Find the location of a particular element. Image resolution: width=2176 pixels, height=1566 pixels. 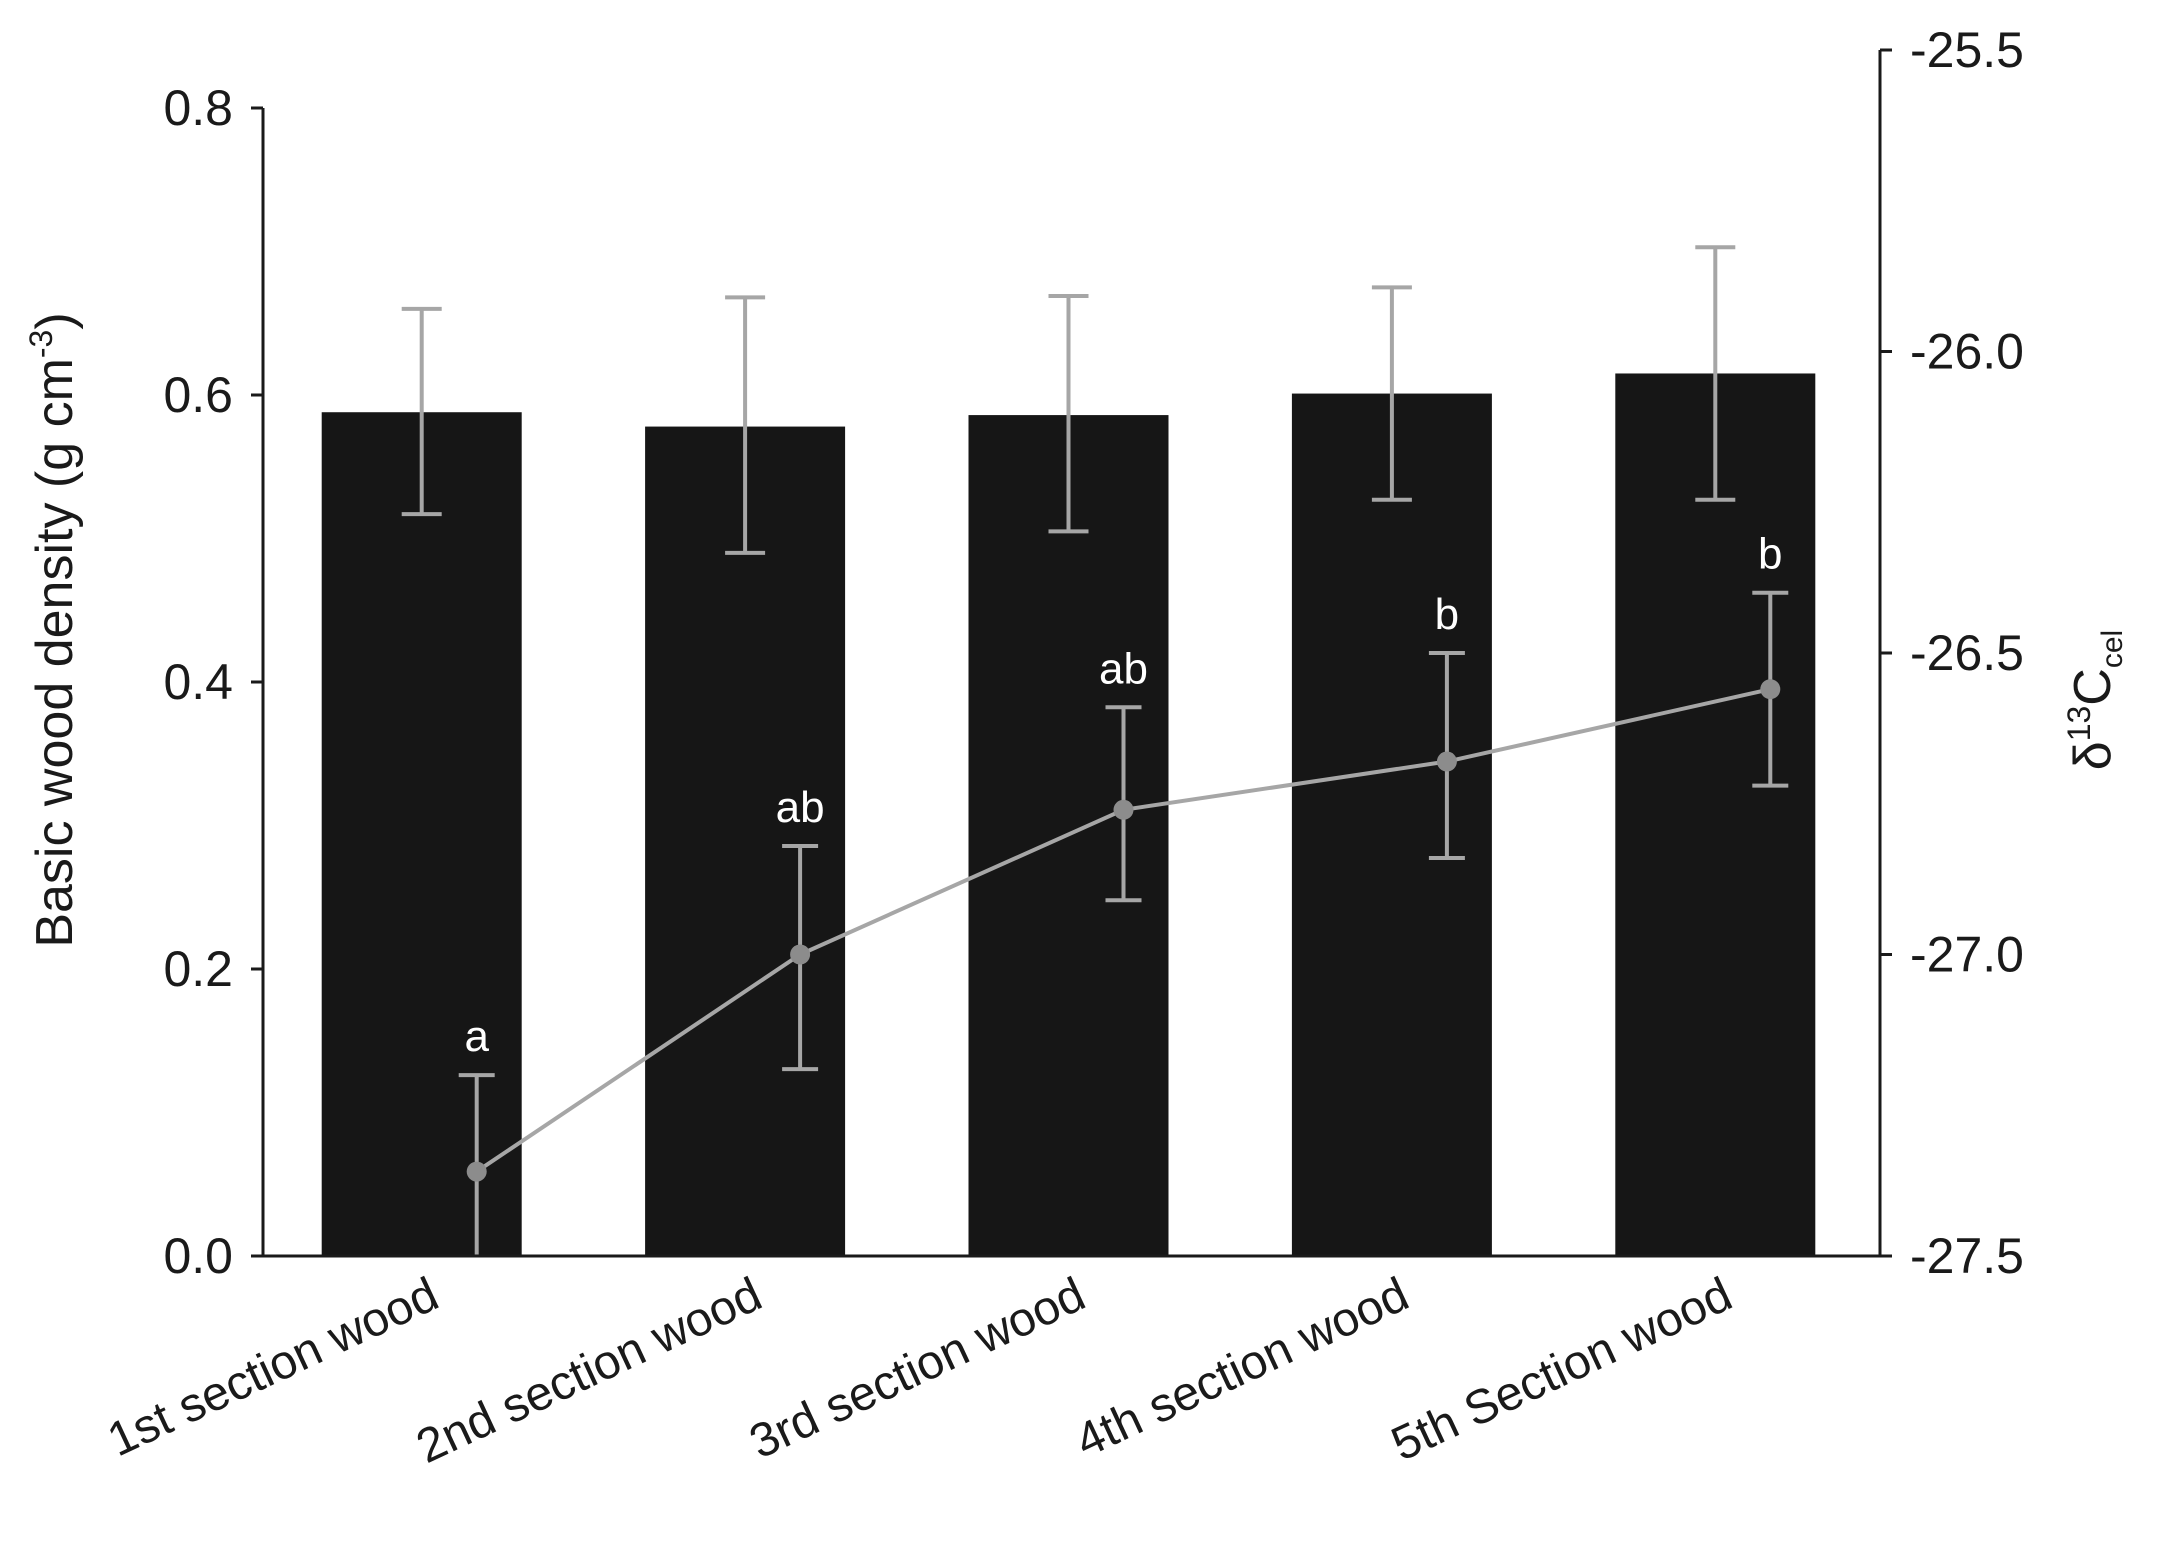

significance-label-4: b is located at coordinates (1447, 614).